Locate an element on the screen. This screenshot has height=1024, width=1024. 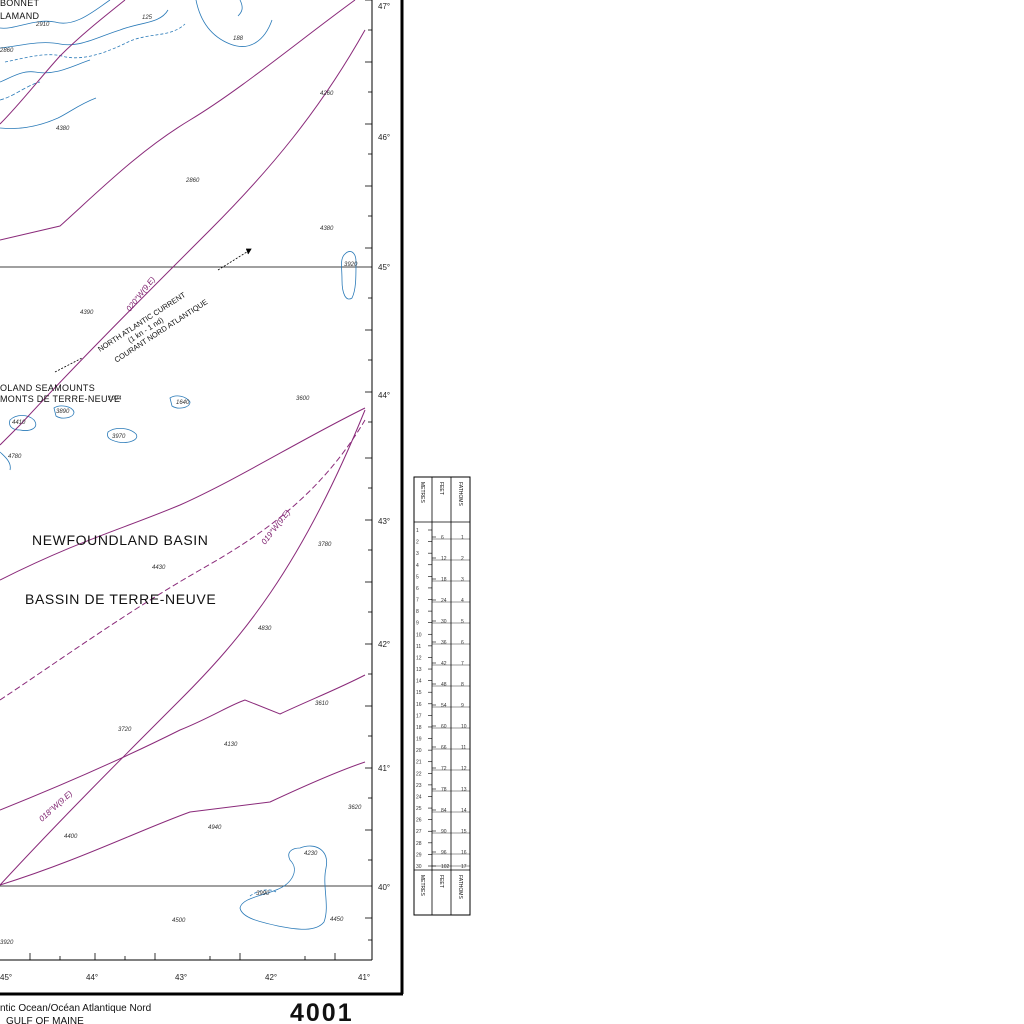
sounding: 4940 is located at coordinates (215, 828).